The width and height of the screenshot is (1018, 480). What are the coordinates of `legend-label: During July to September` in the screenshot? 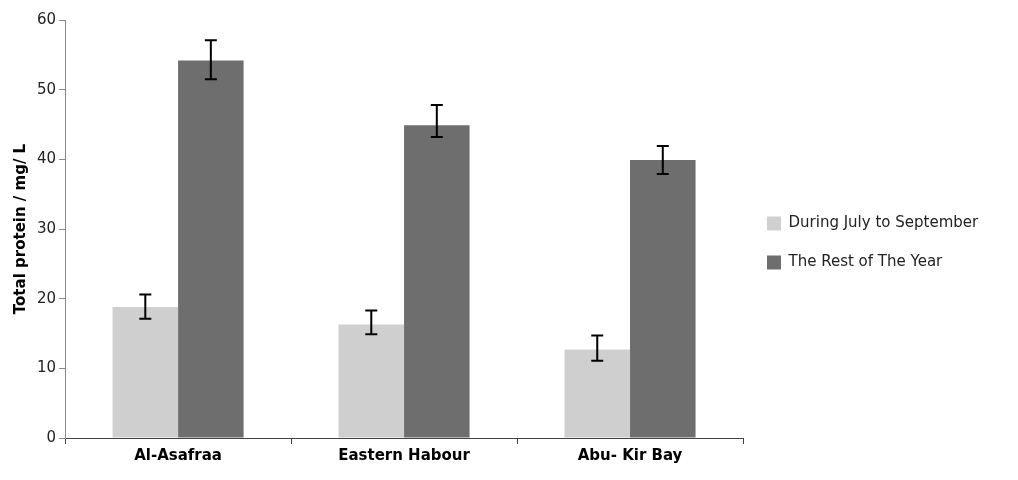 It's located at (883, 222).